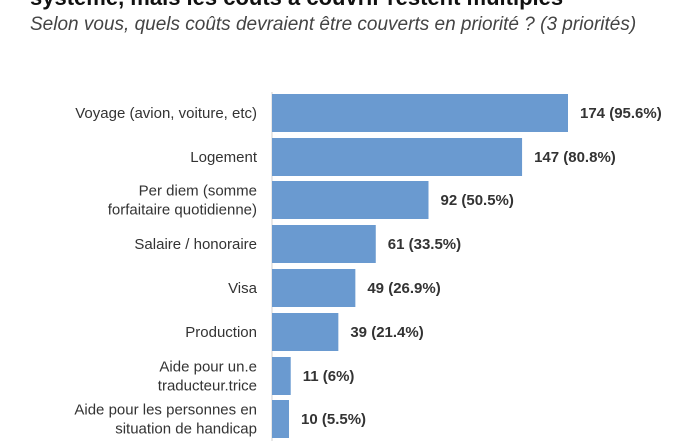 The width and height of the screenshot is (700, 441). I want to click on category-label: Salaire / honoraire, so click(195, 244).